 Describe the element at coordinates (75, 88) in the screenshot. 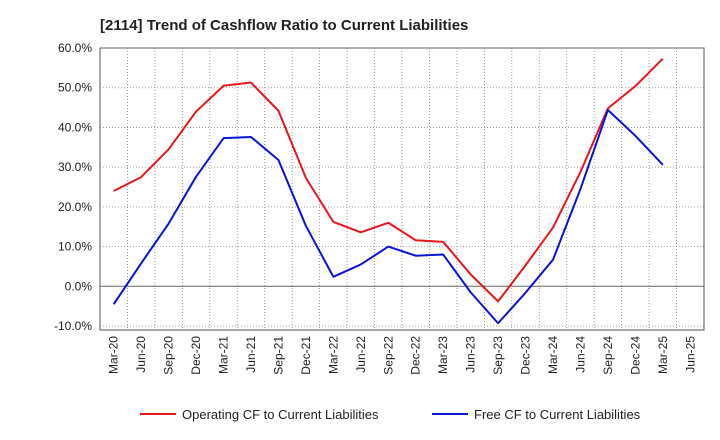

I see `y-tick-label: 50.0%` at that location.